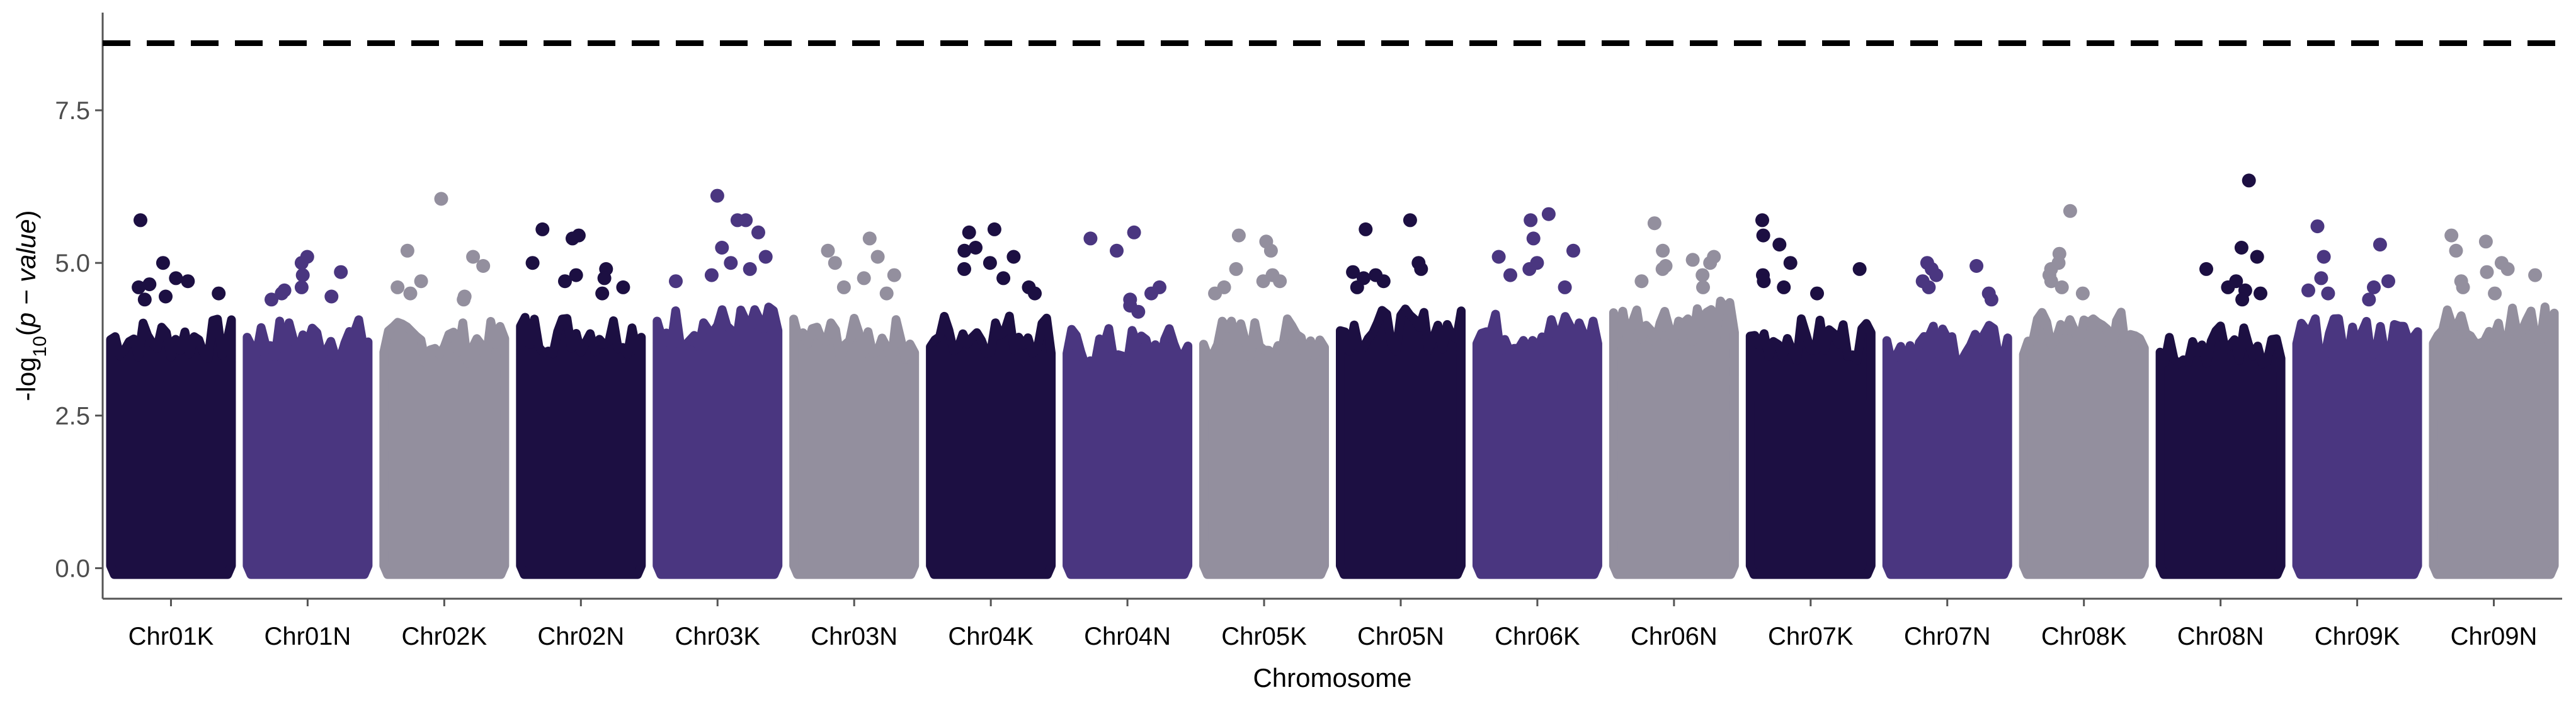  I want to click on x-tick-label: Chr01N, so click(307, 636).